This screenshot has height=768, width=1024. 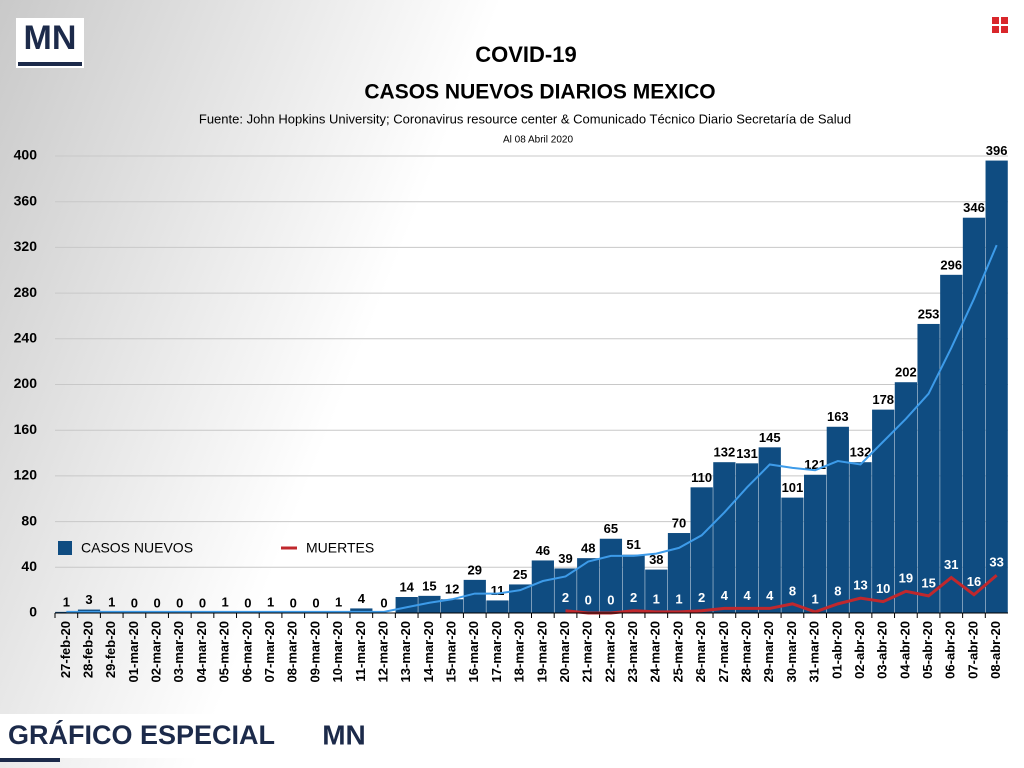 I want to click on x-tick-label: 21-mar-20, so click(x=587, y=651).